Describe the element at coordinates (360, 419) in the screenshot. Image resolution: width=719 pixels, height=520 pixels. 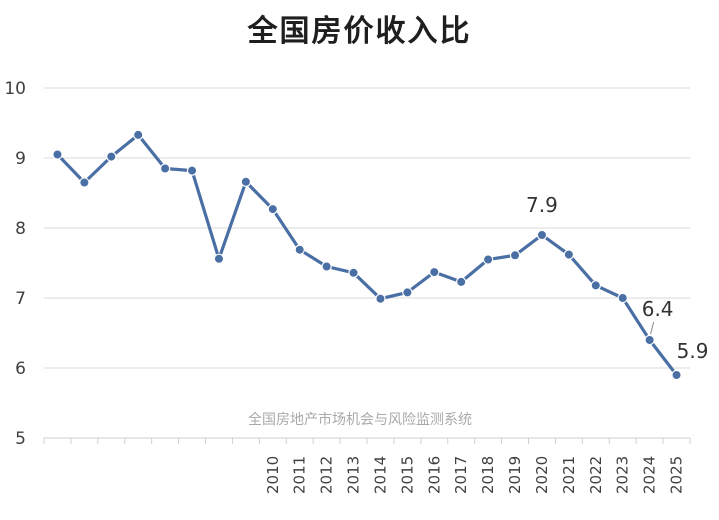
I see `watermark-text: 全国房地产市场机会与风险监测系统` at that location.